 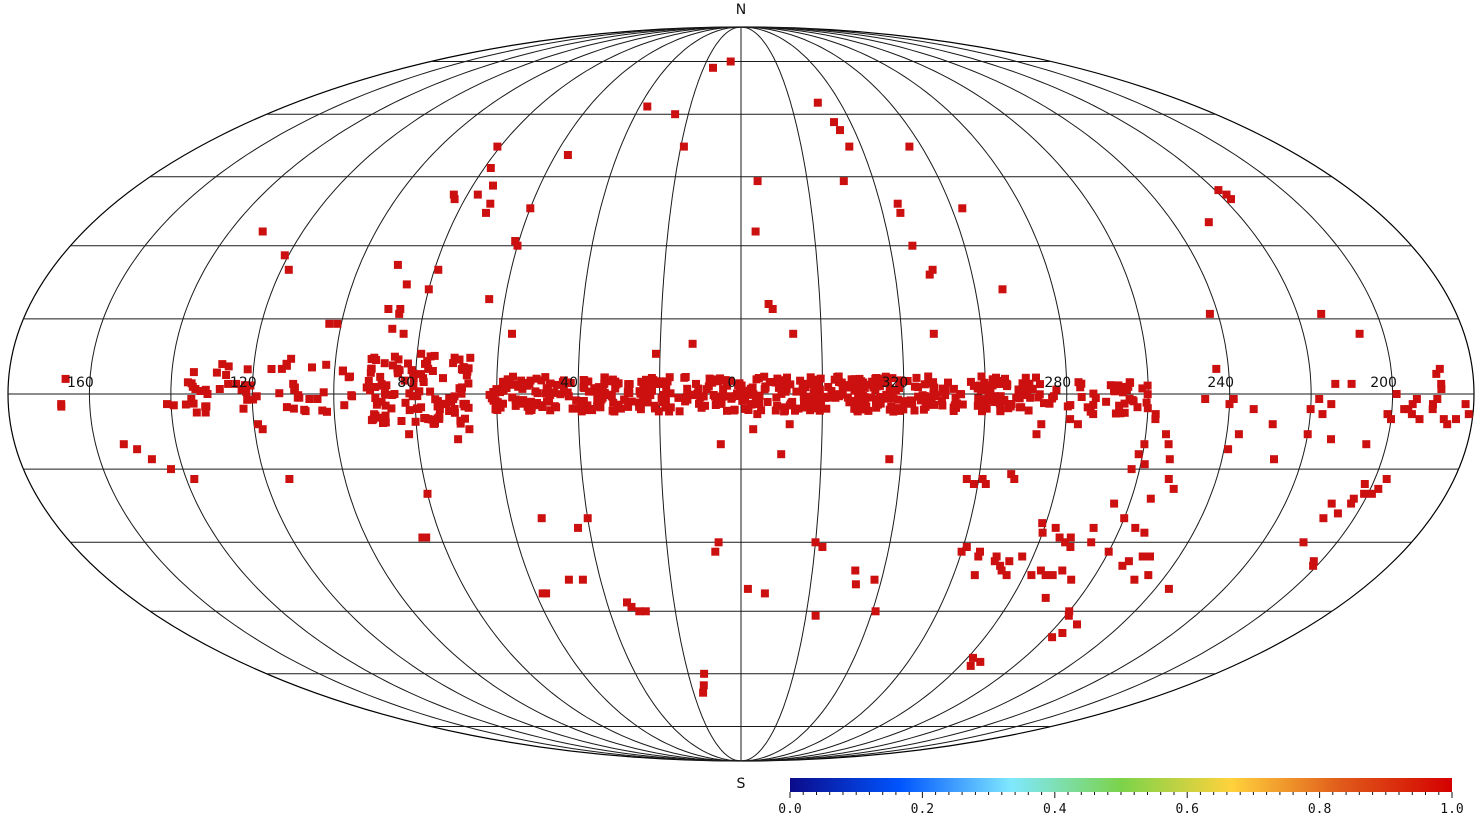 I want to click on longitude-label: 160, so click(x=80, y=383).